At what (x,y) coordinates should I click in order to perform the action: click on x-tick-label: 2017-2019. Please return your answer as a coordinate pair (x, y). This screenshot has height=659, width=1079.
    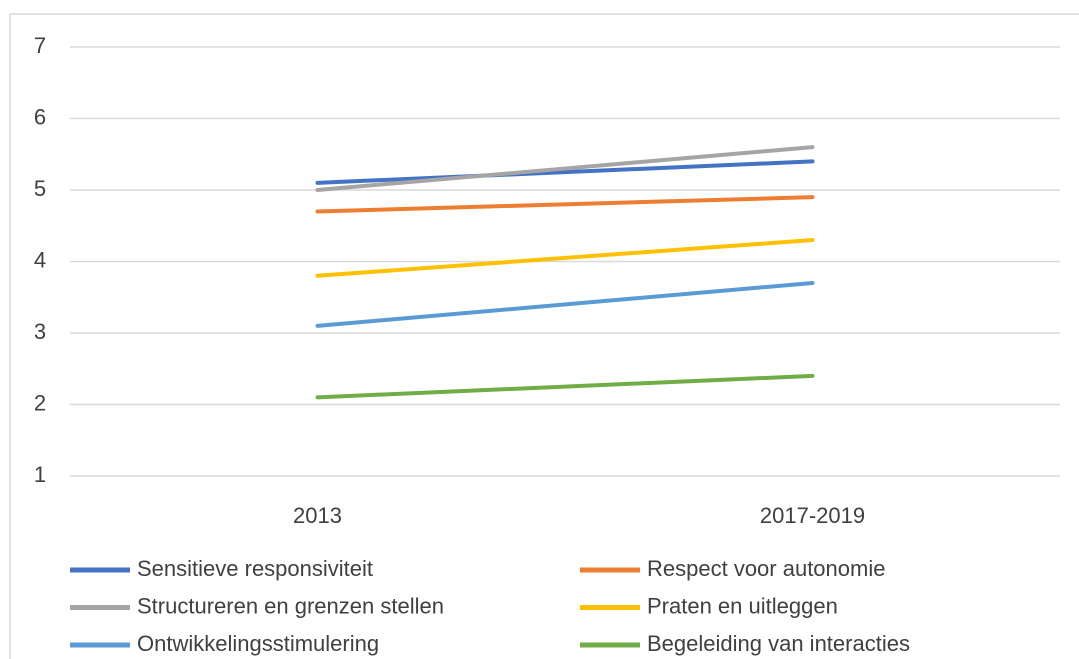
    Looking at the image, I should click on (812, 515).